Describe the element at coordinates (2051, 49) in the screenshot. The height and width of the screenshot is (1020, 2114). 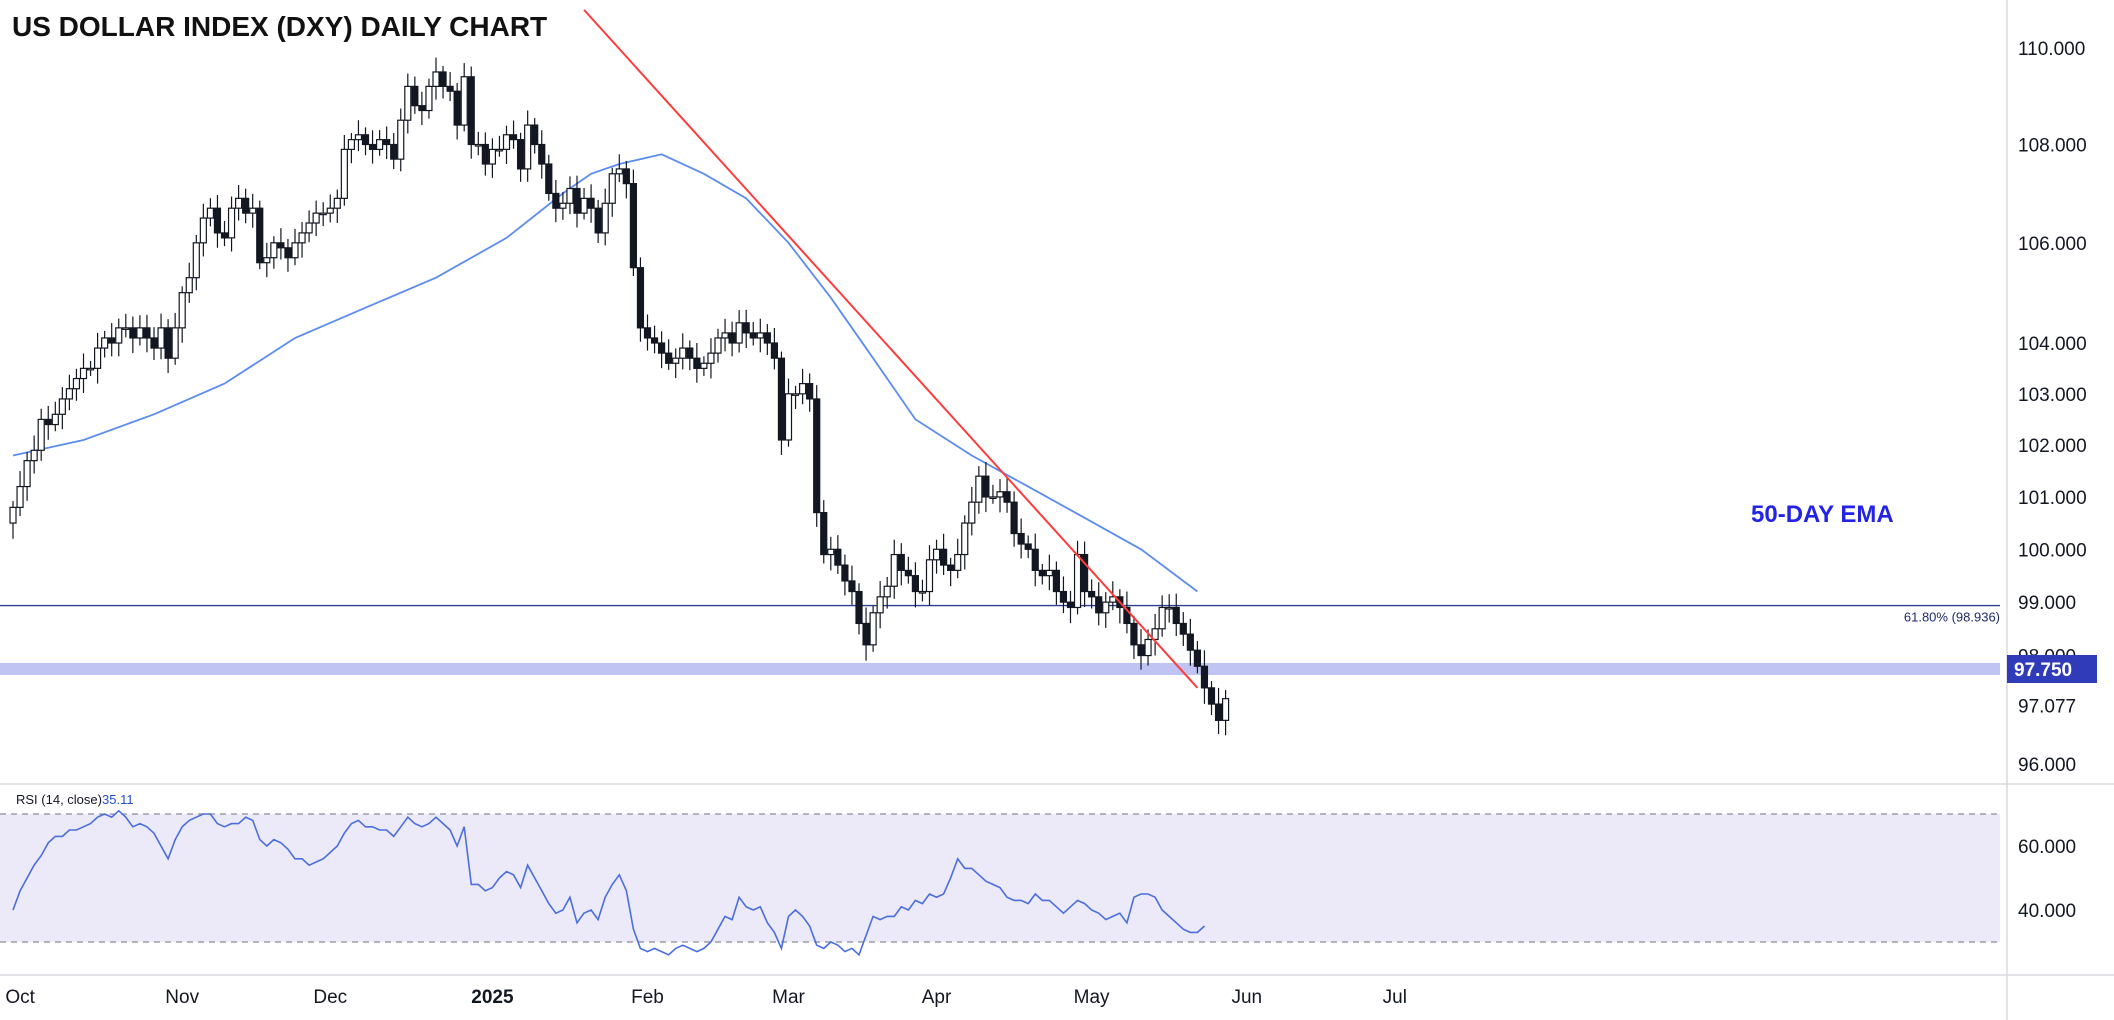
I see `price-tick-label: 110.000` at that location.